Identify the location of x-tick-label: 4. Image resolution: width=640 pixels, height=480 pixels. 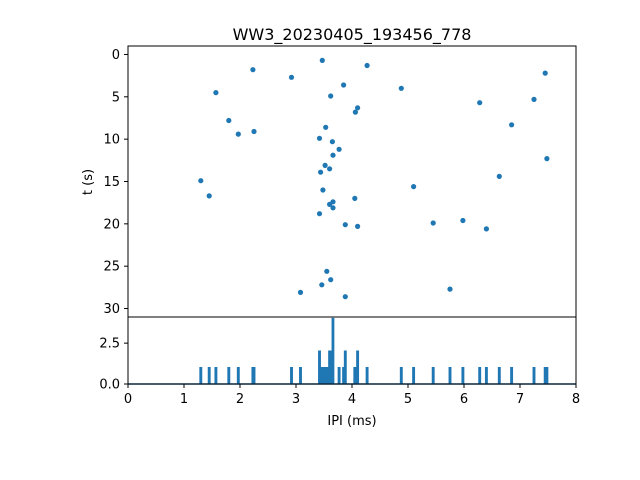
(352, 399).